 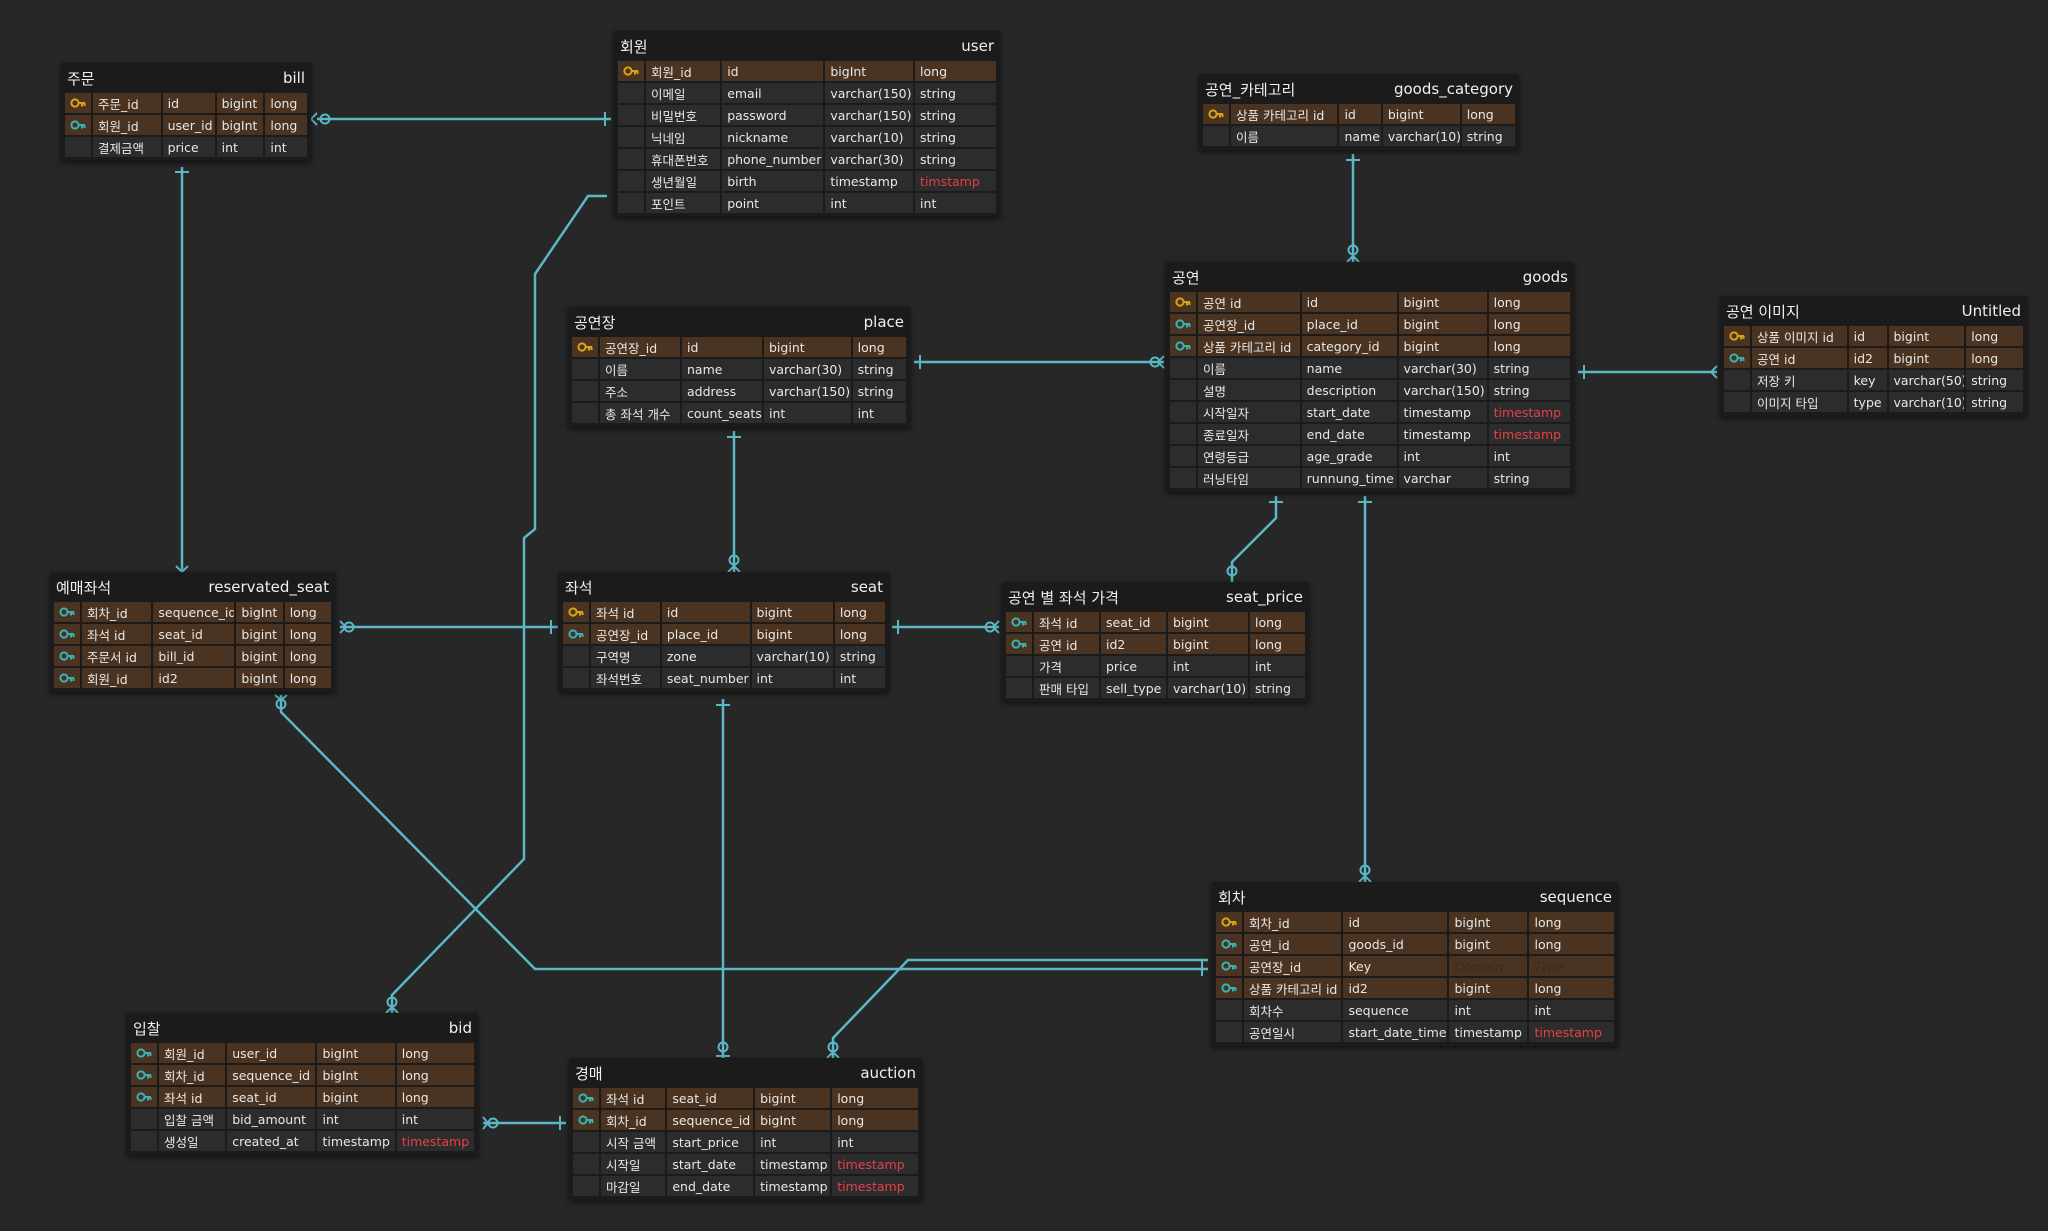 What do you see at coordinates (1415, 1010) in the screenshot?
I see `table-row: 회차수 sequence int int` at bounding box center [1415, 1010].